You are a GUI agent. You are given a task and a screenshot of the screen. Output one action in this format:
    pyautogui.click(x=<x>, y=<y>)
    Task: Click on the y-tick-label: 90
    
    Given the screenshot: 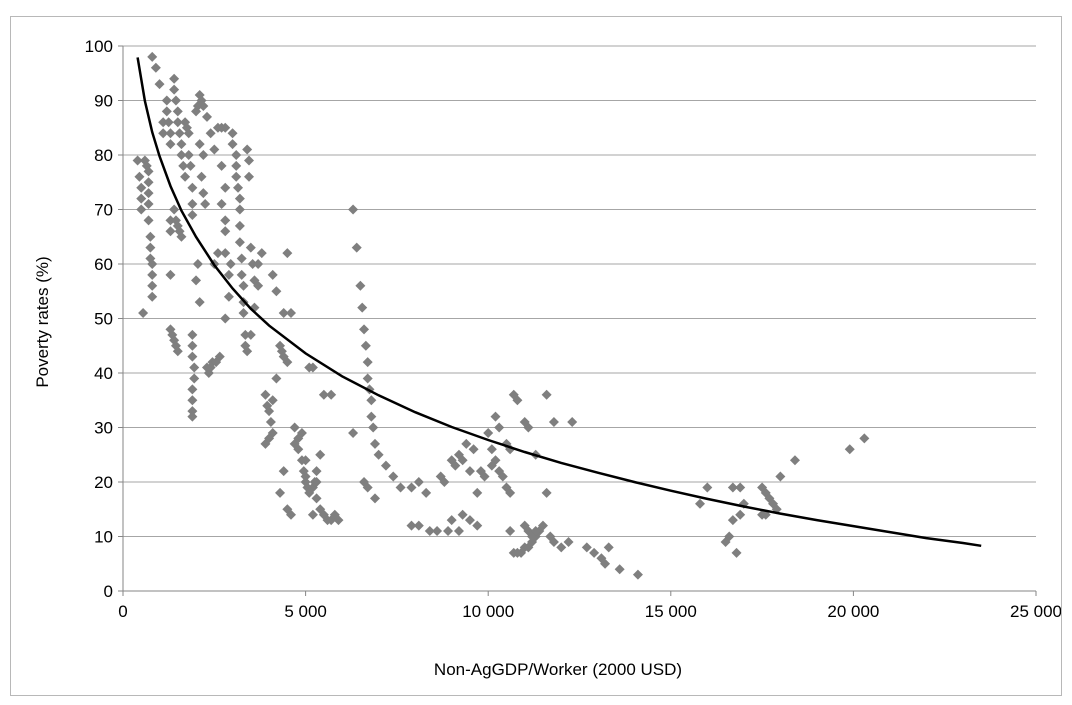 What is the action you would take?
    pyautogui.click(x=103, y=101)
    